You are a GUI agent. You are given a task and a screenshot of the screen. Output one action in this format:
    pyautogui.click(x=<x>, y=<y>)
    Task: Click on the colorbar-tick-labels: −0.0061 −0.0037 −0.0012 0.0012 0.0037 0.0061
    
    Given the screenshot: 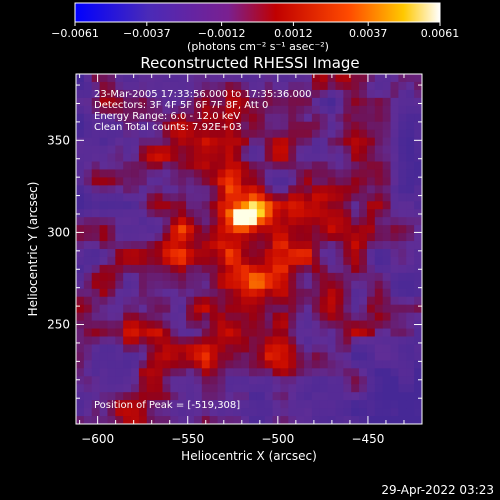 What is the action you would take?
    pyautogui.click(x=255, y=33)
    